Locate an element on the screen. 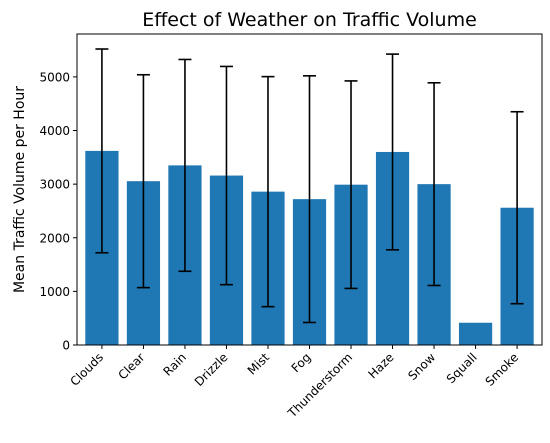 The width and height of the screenshot is (550, 443). x-tick-label-clear: Clear is located at coordinates (131, 366).